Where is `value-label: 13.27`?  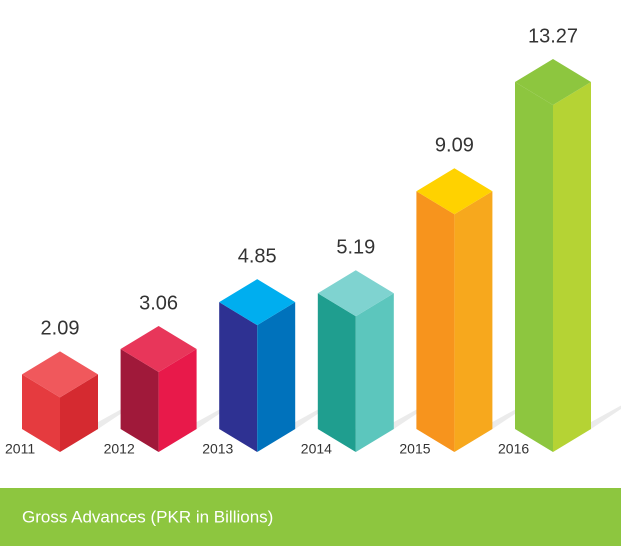
value-label: 13.27 is located at coordinates (553, 36).